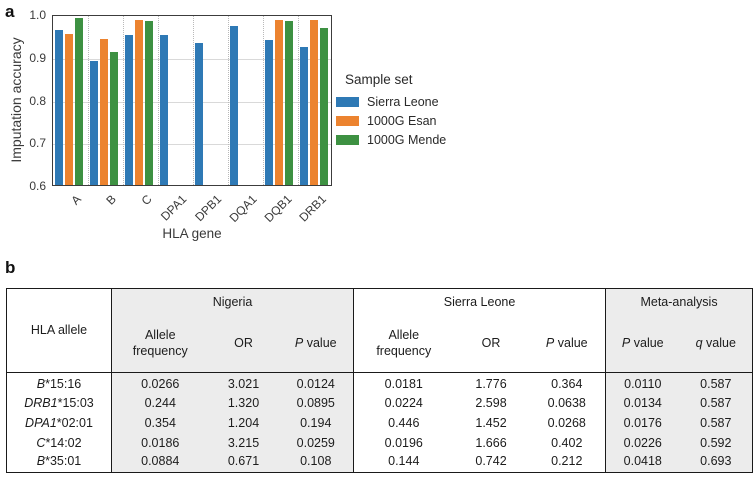  What do you see at coordinates (642, 402) in the screenshot?
I see `value-cell: 0.0134` at bounding box center [642, 402].